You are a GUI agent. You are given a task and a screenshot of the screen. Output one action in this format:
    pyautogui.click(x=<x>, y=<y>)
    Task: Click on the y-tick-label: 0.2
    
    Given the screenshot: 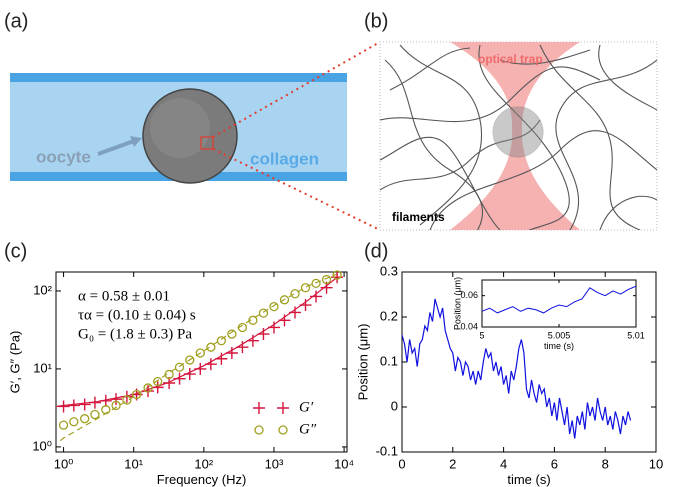 What is the action you would take?
    pyautogui.click(x=389, y=315)
    